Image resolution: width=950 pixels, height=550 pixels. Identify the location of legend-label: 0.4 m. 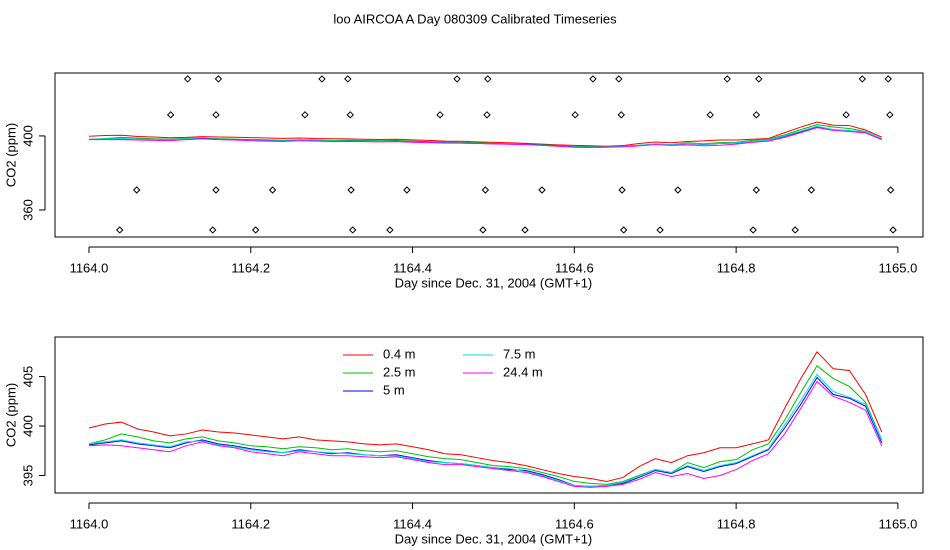
(399, 353).